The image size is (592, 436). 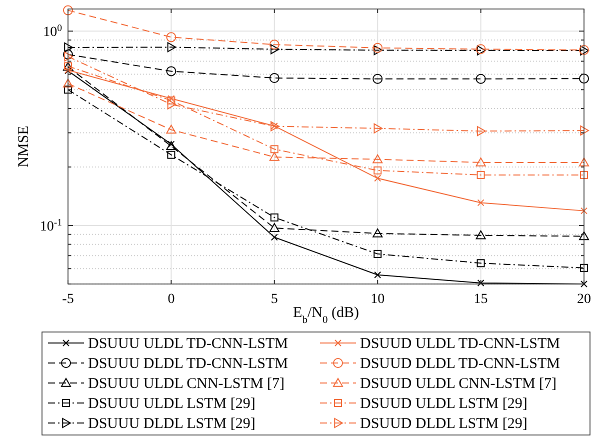 What do you see at coordinates (584, 299) in the screenshot?
I see `x-tick-label: 20` at bounding box center [584, 299].